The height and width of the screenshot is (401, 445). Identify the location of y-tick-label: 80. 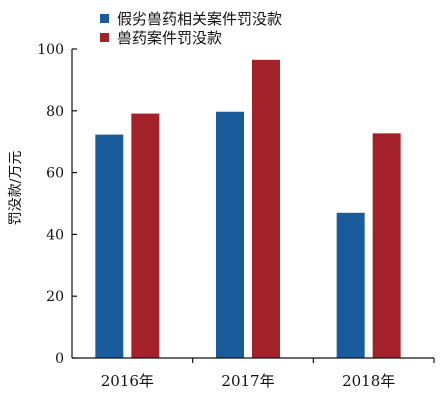
(55, 112).